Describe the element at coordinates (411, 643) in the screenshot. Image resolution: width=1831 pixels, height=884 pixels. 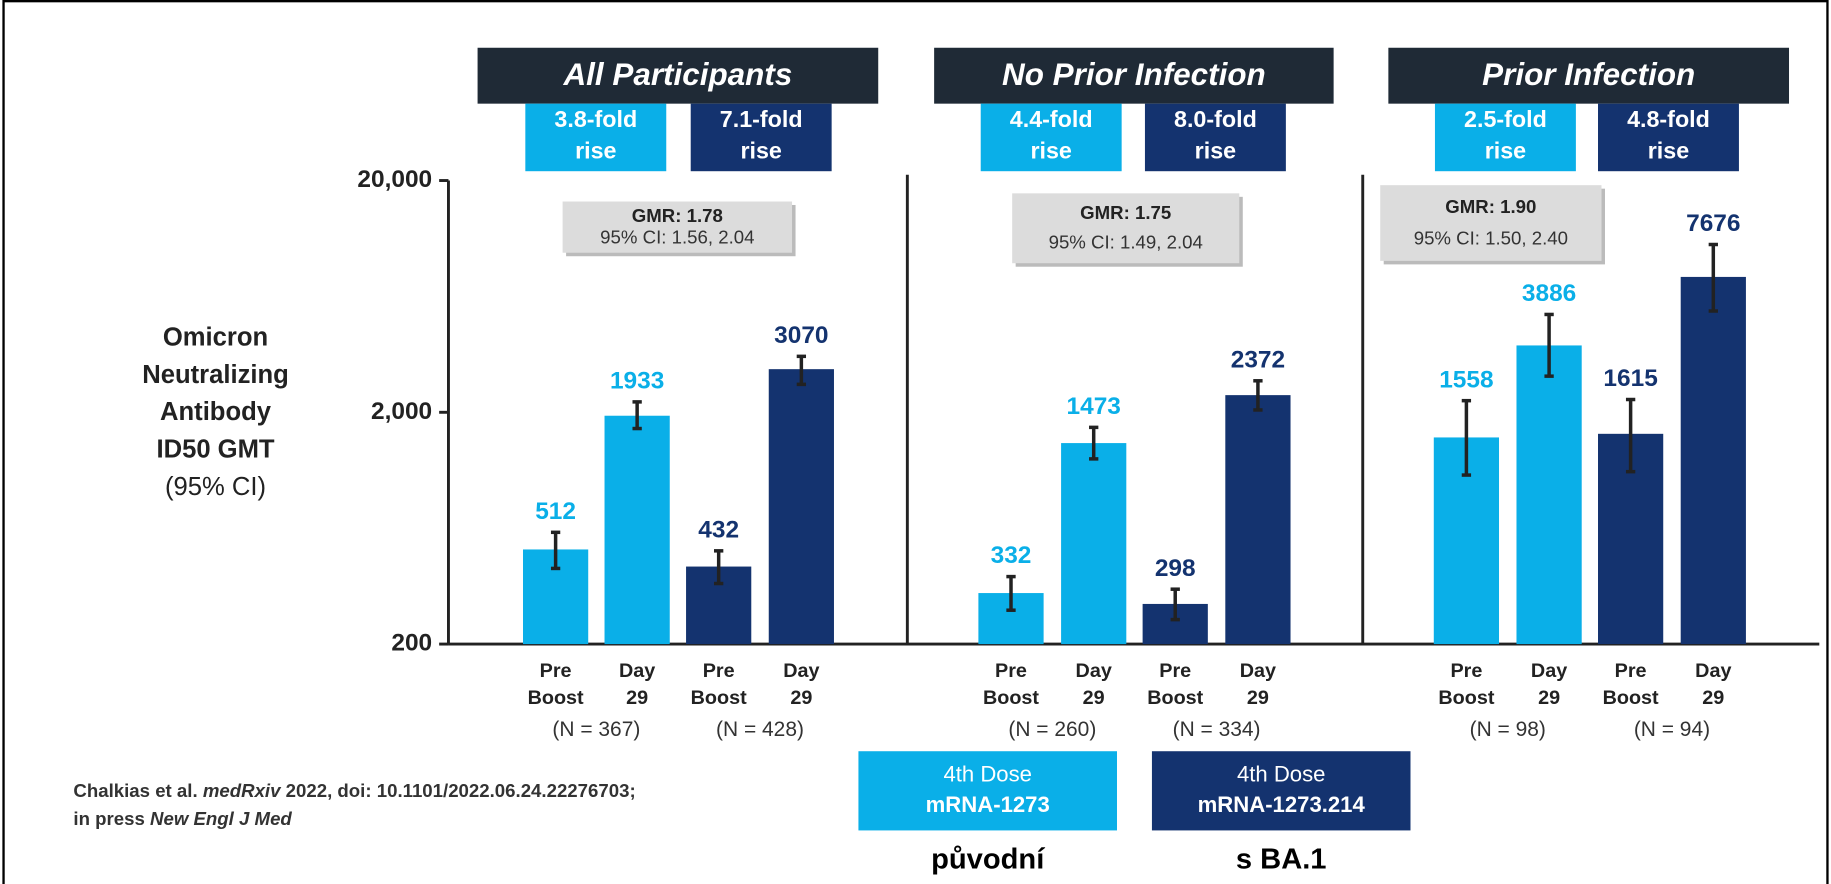
I see `y-tick-label: 200` at that location.